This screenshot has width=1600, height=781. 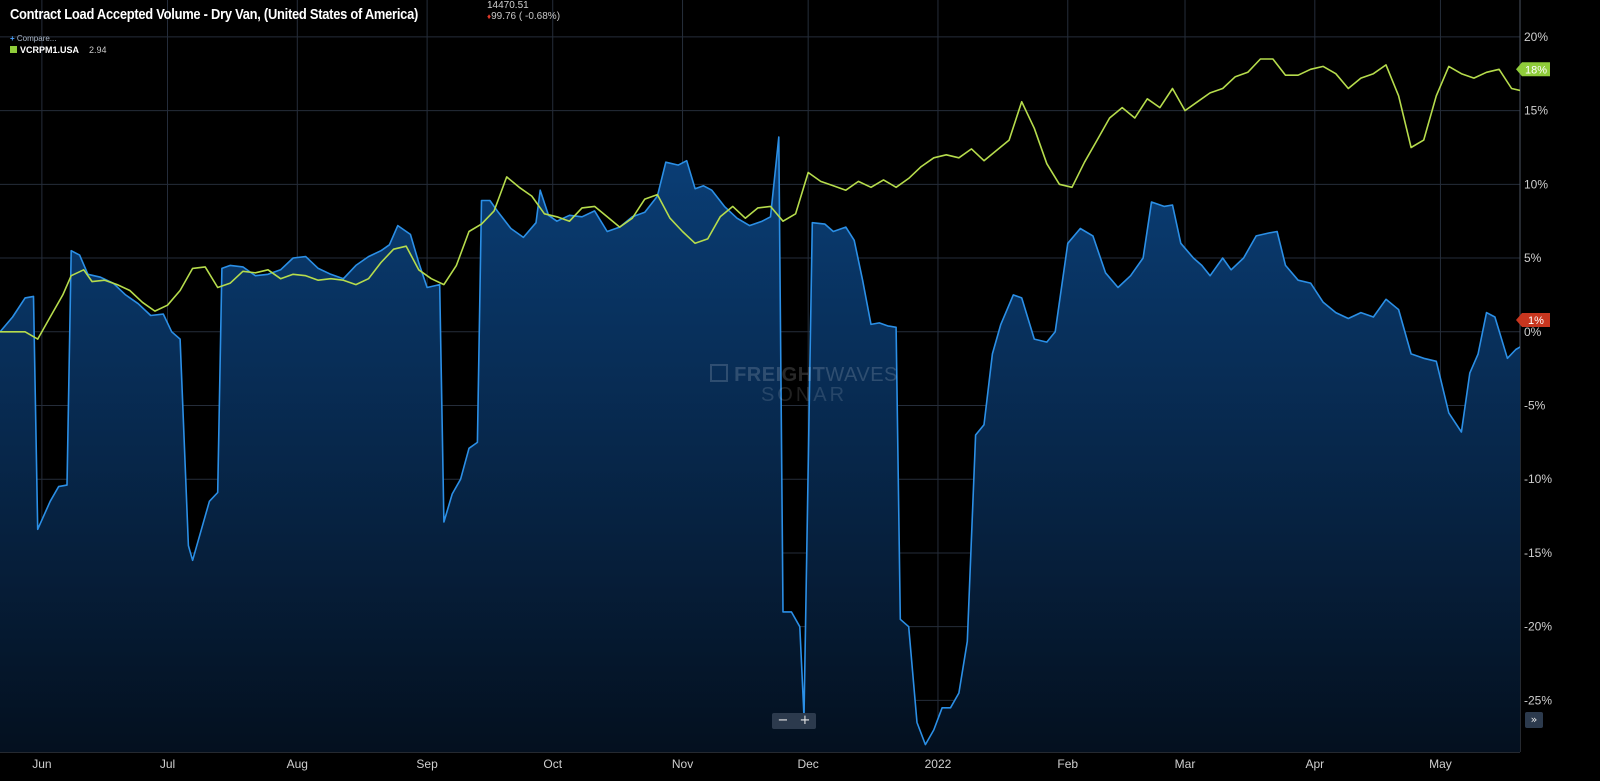 What do you see at coordinates (50, 50) in the screenshot?
I see `legend-series-name: VCRPM1.USA` at bounding box center [50, 50].